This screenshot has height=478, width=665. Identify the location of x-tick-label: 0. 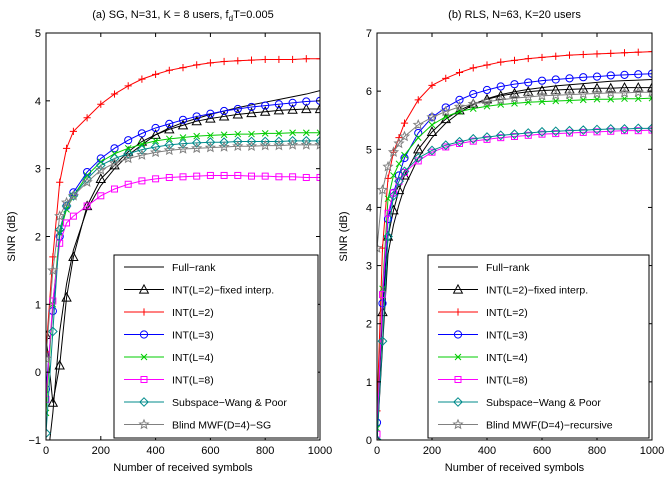
(377, 451).